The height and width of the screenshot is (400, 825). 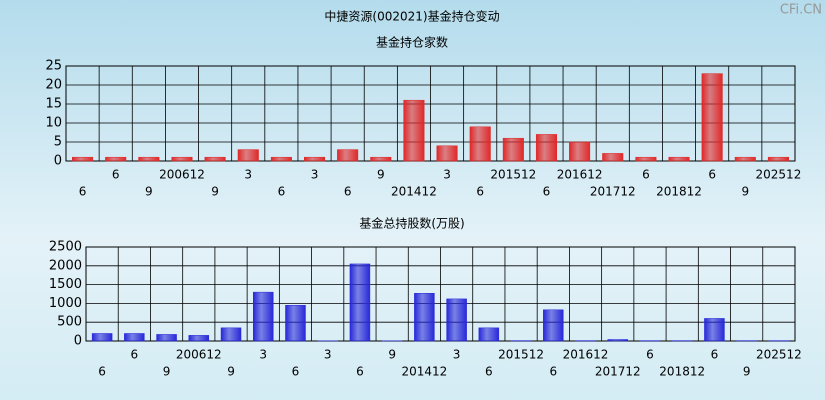 I want to click on y-tick-label: 500, so click(x=69, y=322).